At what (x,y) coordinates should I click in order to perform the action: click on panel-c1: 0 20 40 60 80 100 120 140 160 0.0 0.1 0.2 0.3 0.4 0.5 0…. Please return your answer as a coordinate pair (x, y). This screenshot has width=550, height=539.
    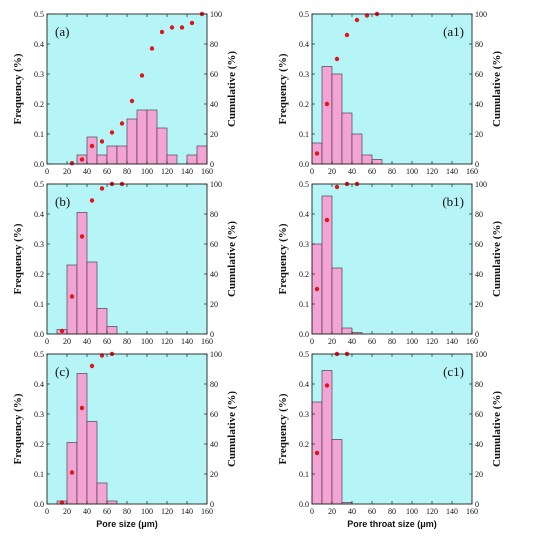
    Looking at the image, I should click on (390, 439).